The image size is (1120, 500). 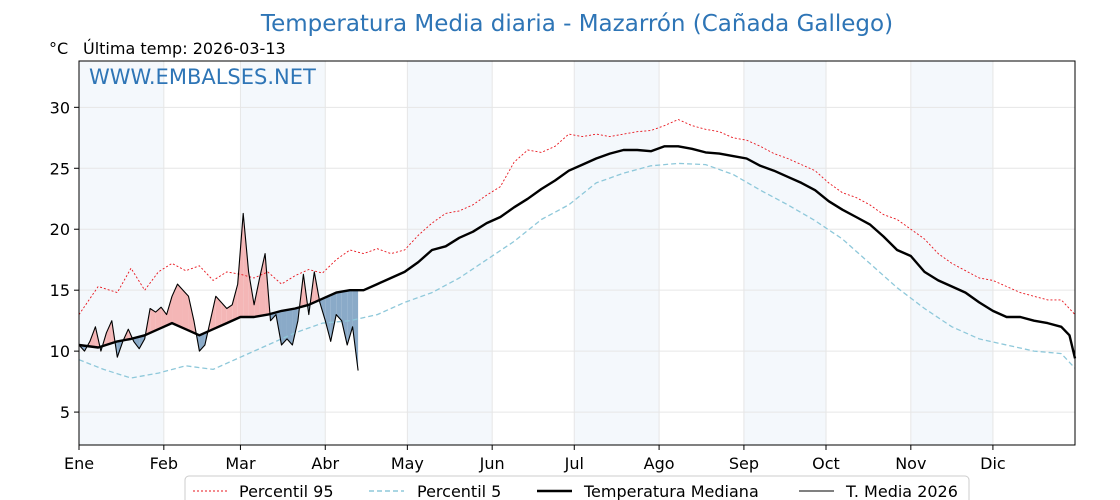 What do you see at coordinates (659, 463) in the screenshot?
I see `x-tick-label-ago: Ago` at bounding box center [659, 463].